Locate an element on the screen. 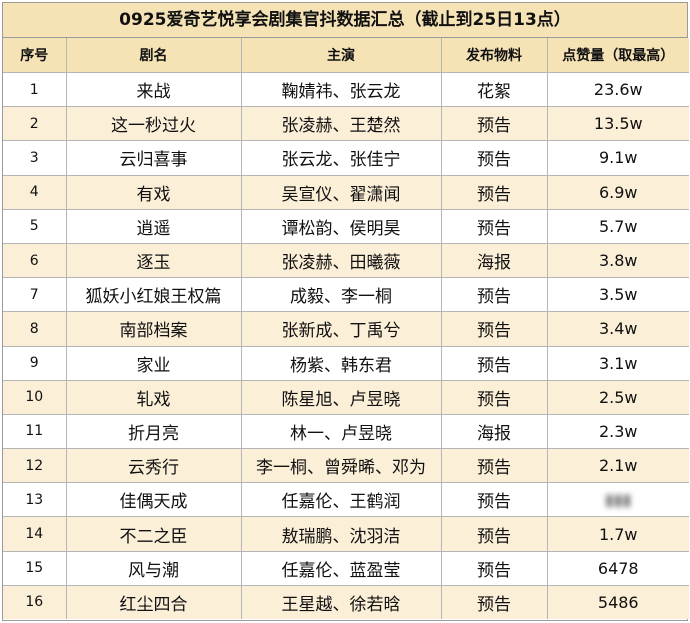  cell-index: 4 is located at coordinates (35, 192).